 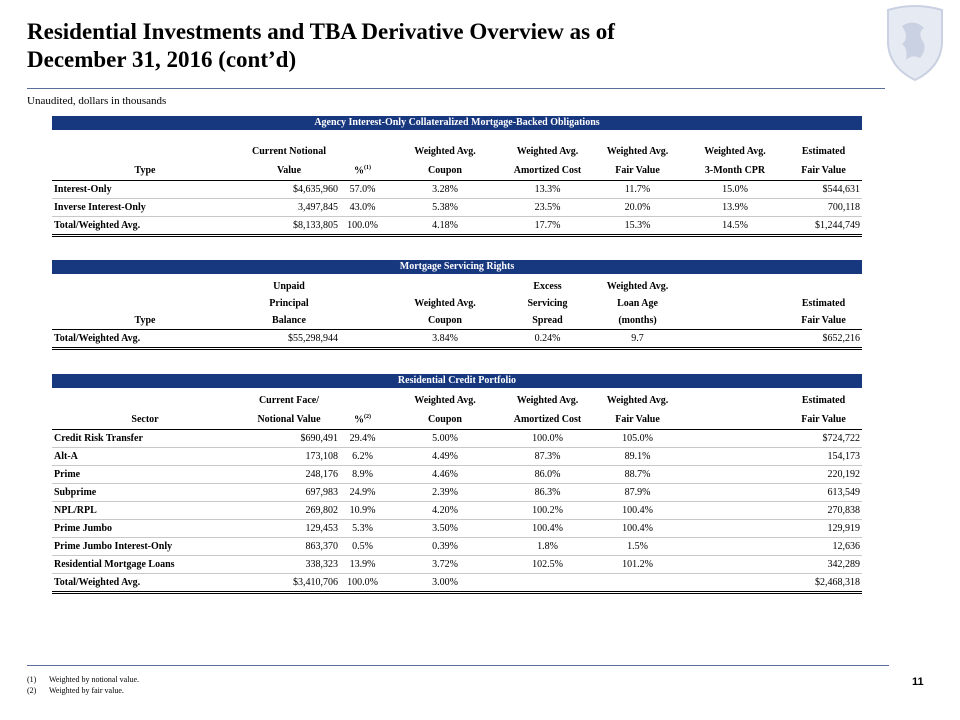 I want to click on table-cell: Alt-A, so click(x=145, y=456).